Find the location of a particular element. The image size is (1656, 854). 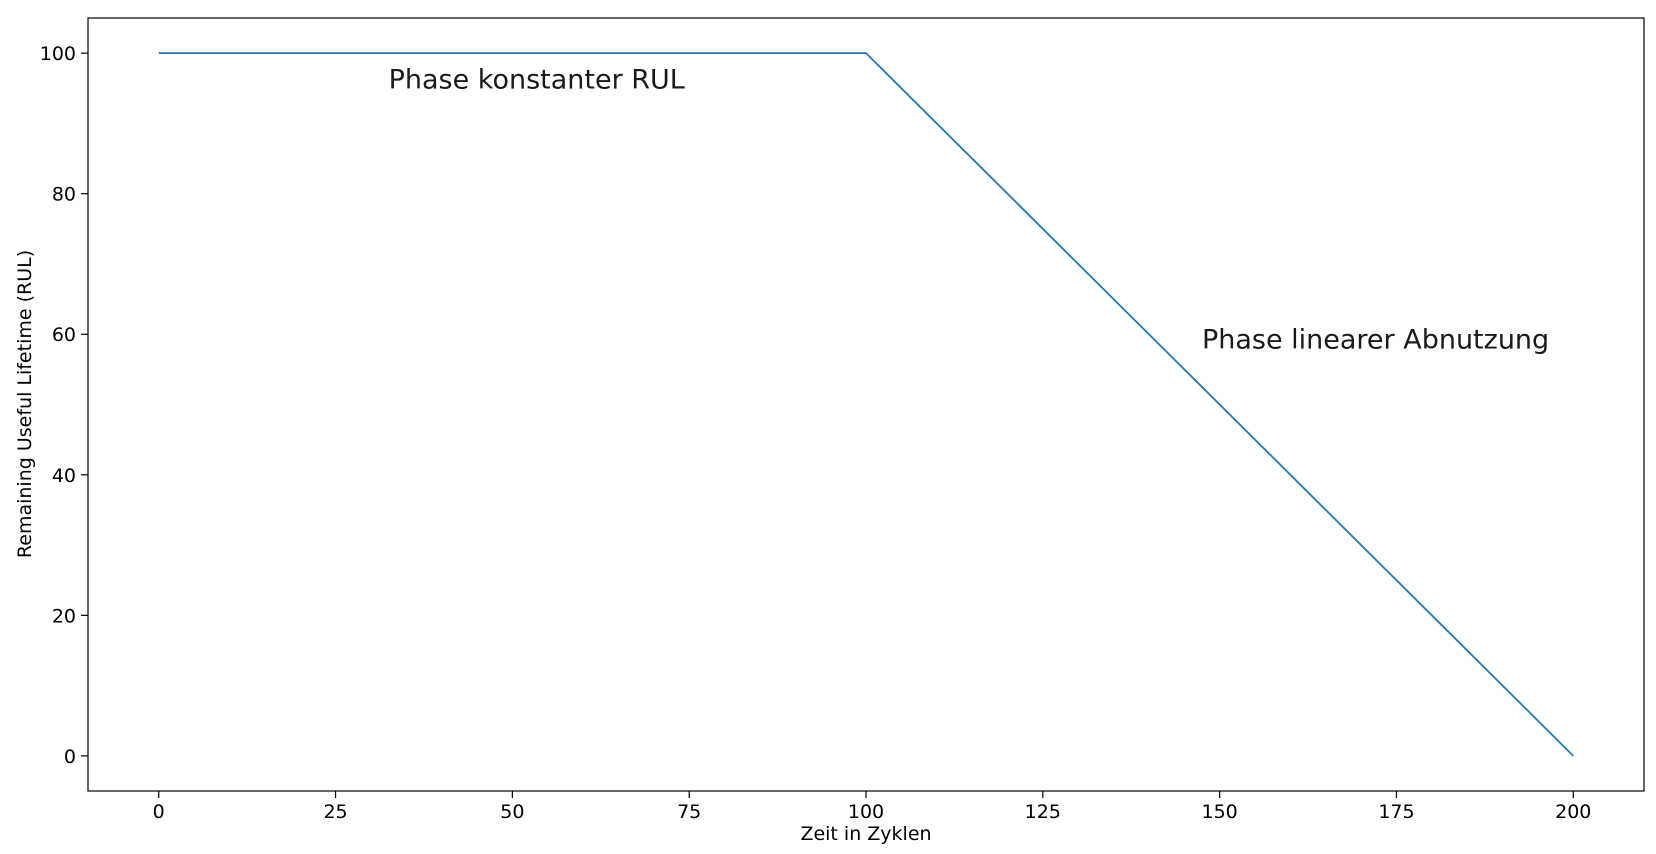

x-tick-label: 200 is located at coordinates (1573, 812).